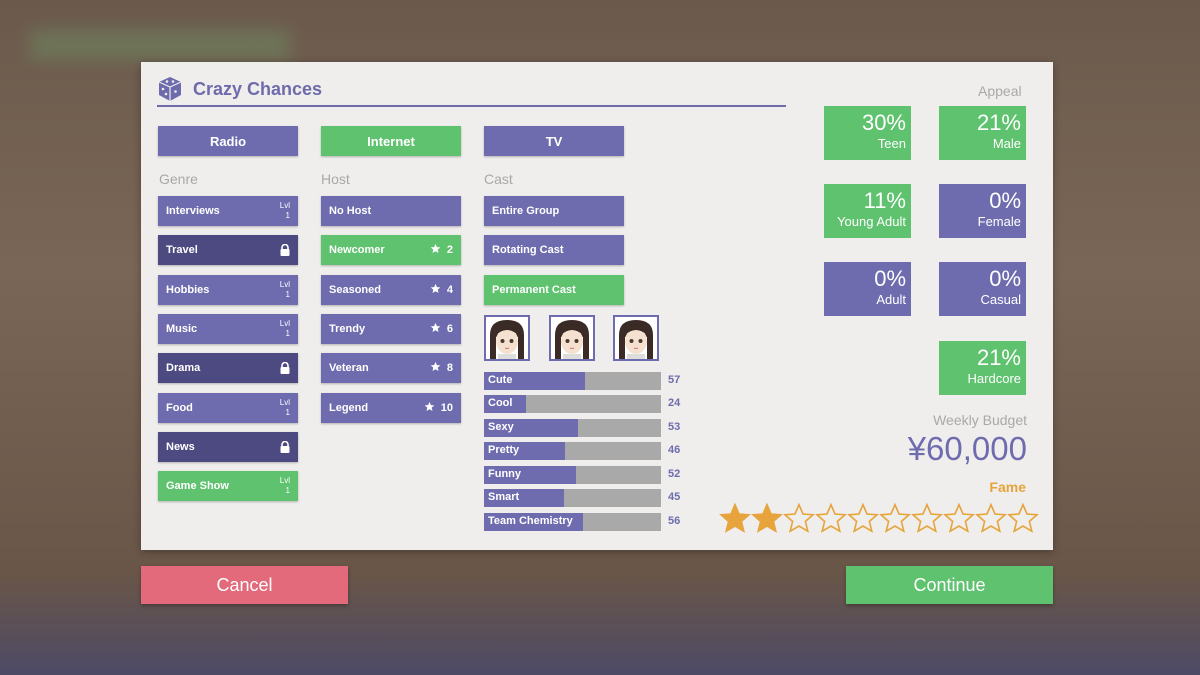  I want to click on genre-label: Music, so click(182, 329).